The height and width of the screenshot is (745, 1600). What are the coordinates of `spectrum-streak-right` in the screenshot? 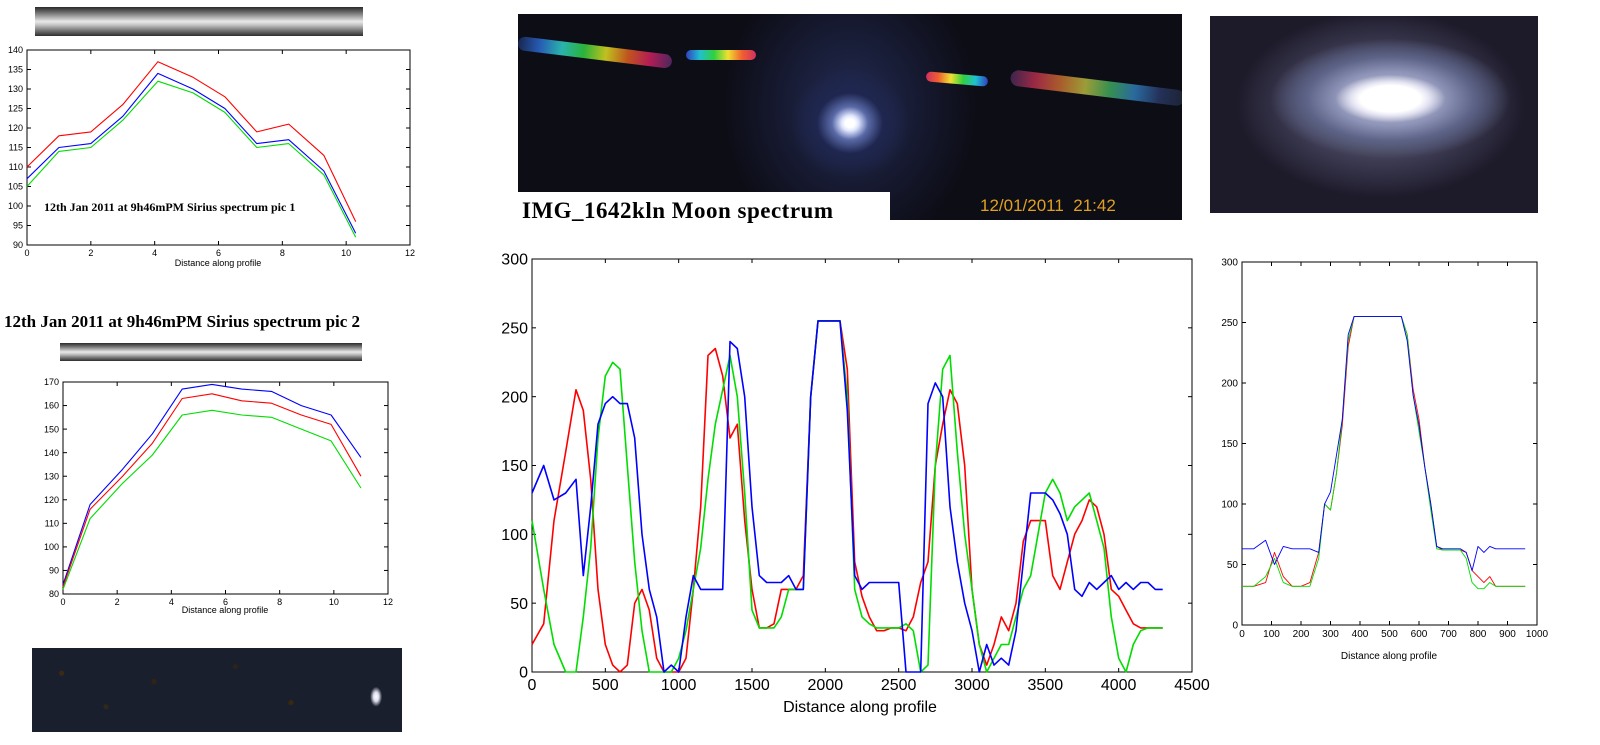 It's located at (1095, 88).